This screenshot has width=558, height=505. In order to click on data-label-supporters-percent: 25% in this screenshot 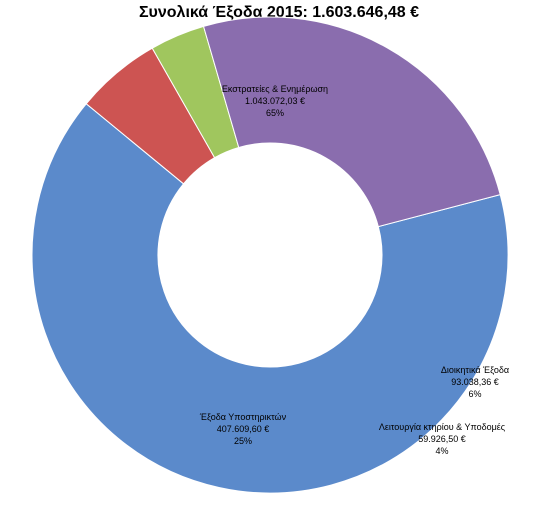, I will do `click(243, 441)`.